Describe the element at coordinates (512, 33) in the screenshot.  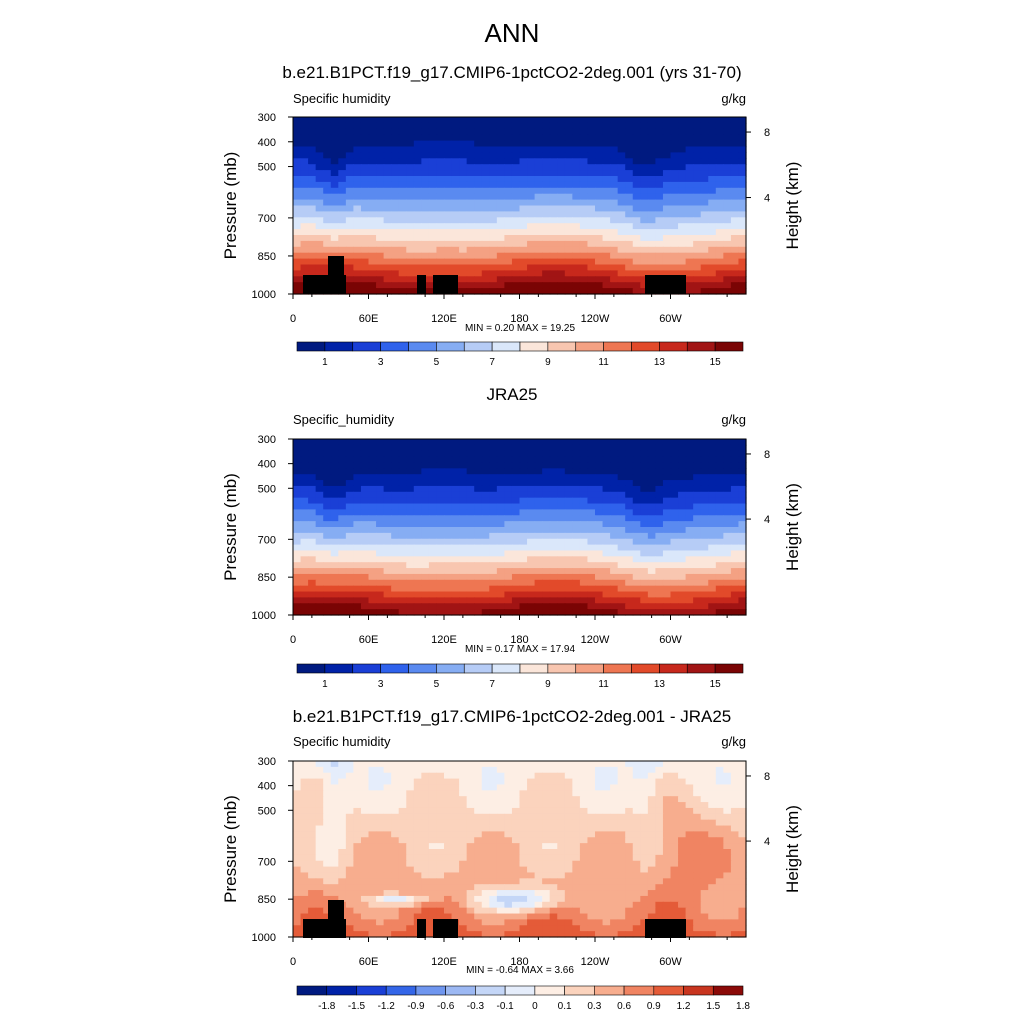
I see `page-title: ANN` at that location.